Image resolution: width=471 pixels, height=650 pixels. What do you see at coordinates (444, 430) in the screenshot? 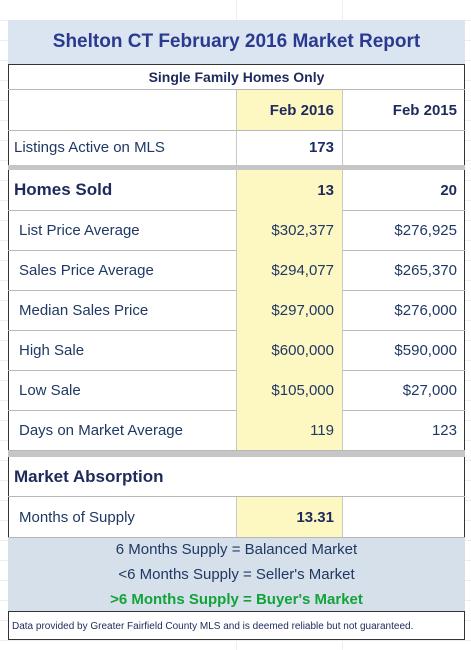
I see `row-value: 123` at bounding box center [444, 430].